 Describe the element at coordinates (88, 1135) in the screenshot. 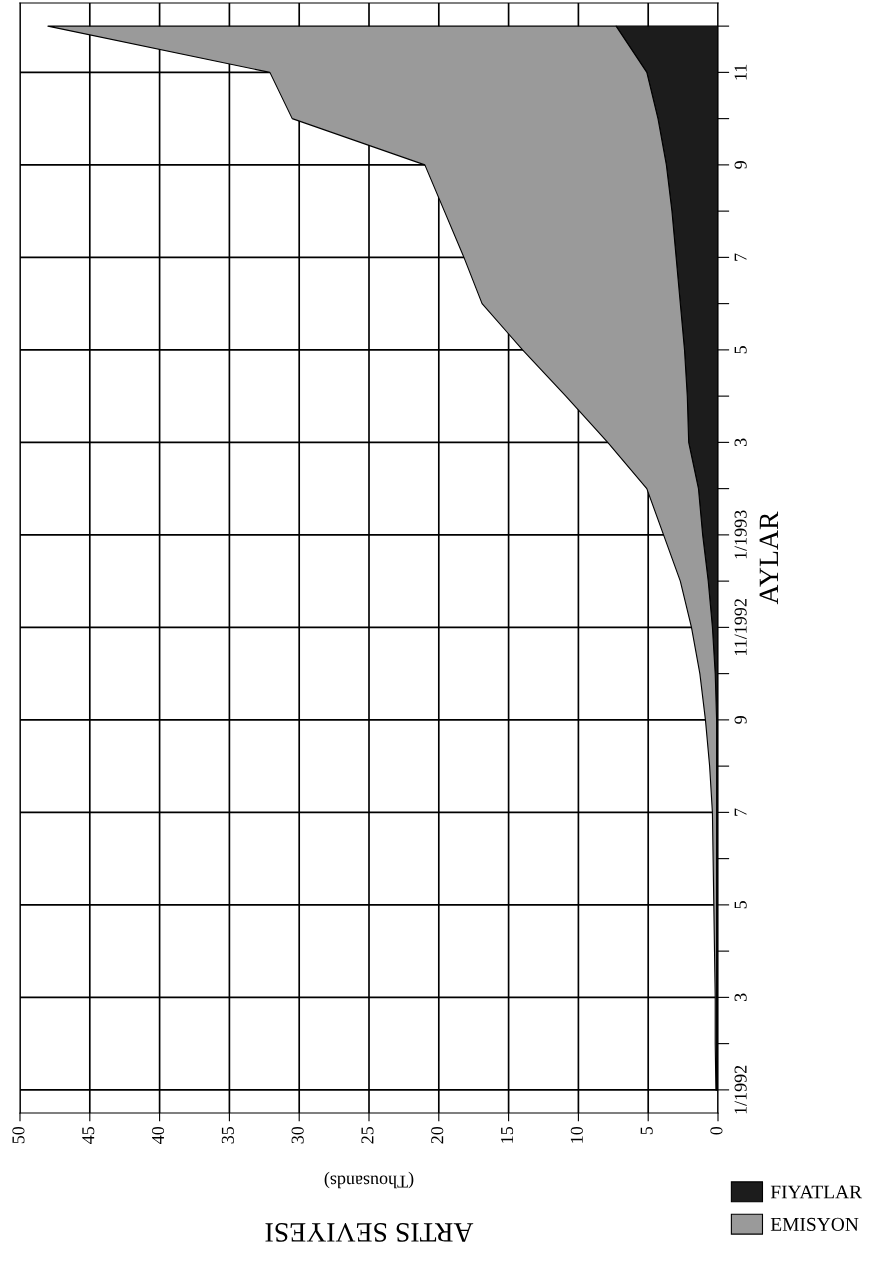

I see `x-tick-label: 45` at that location.